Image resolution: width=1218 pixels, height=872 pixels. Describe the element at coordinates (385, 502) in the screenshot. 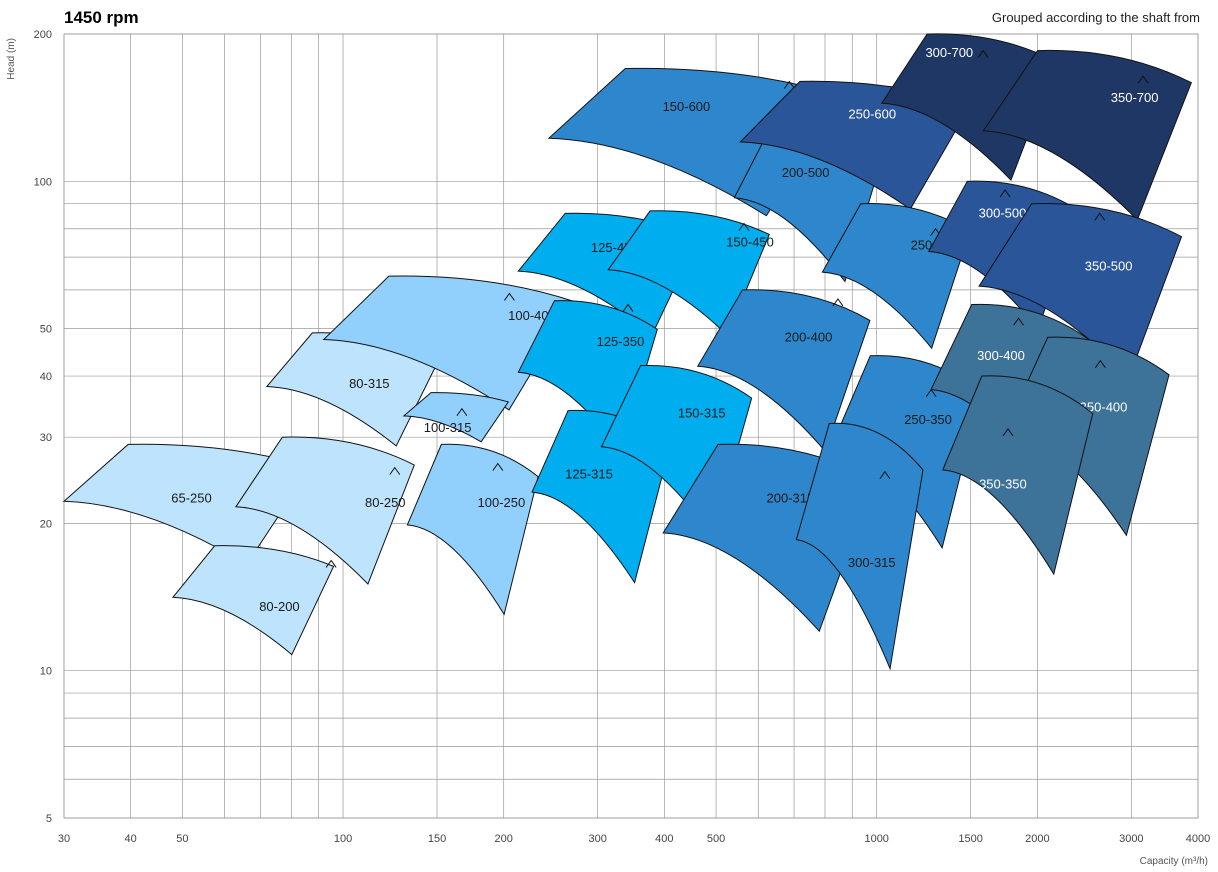

I see `pump-label: 80-250` at that location.